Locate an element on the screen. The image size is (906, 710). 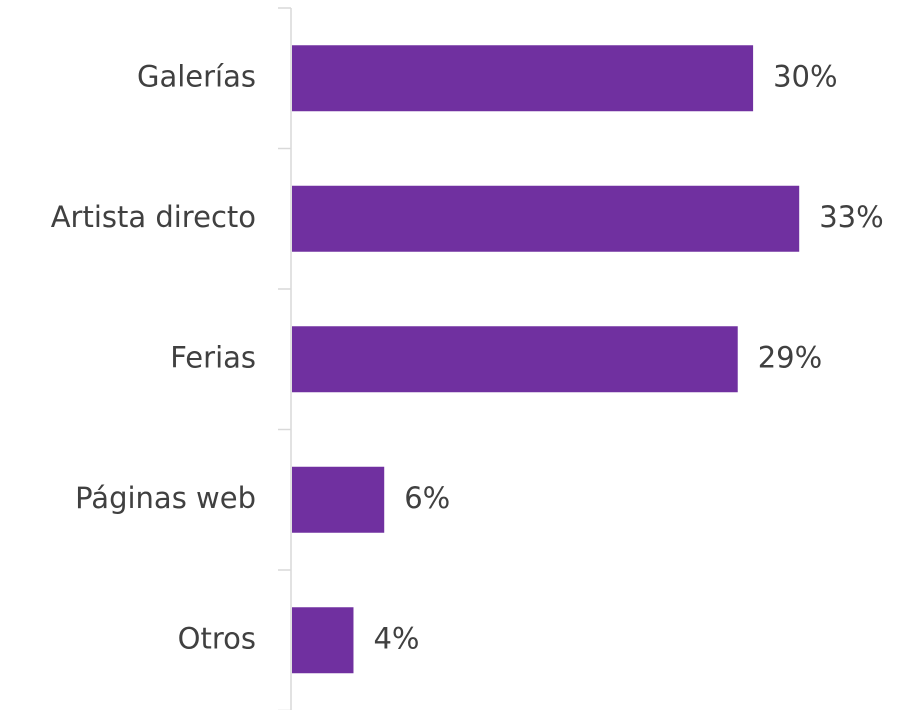
y-tick-label: Galerías is located at coordinates (196, 76).